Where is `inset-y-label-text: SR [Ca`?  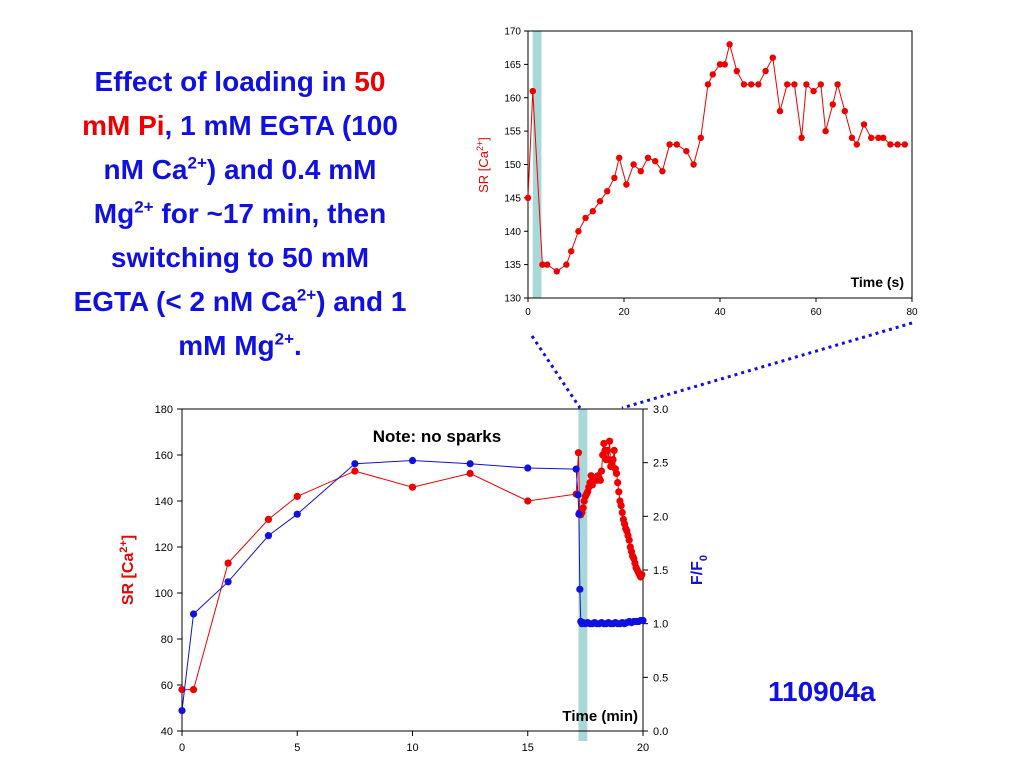
inset-y-label-text: SR [Ca is located at coordinates (483, 171).